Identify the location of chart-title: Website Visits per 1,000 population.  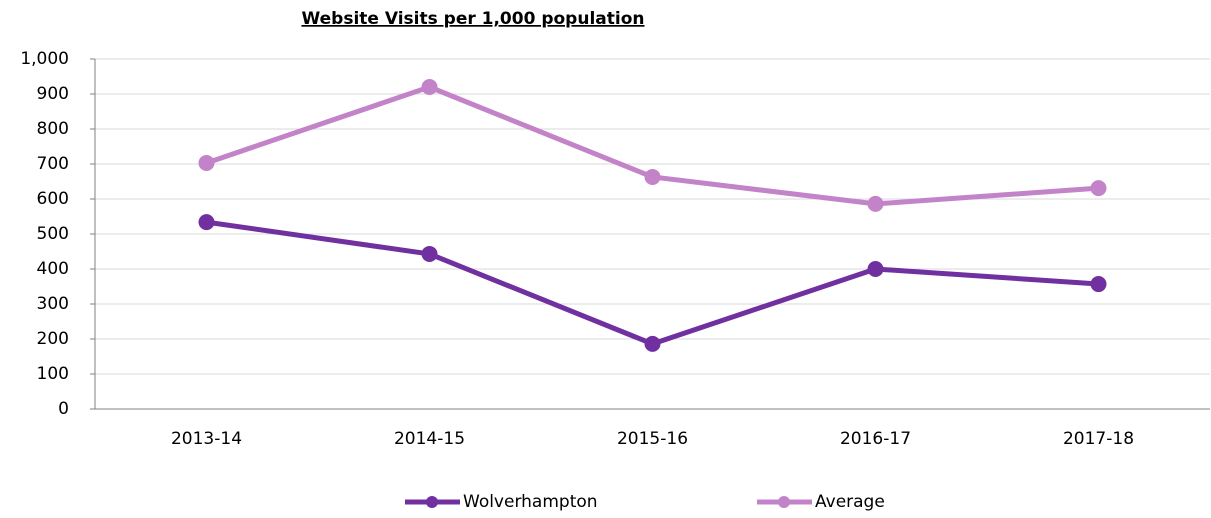
(472, 19).